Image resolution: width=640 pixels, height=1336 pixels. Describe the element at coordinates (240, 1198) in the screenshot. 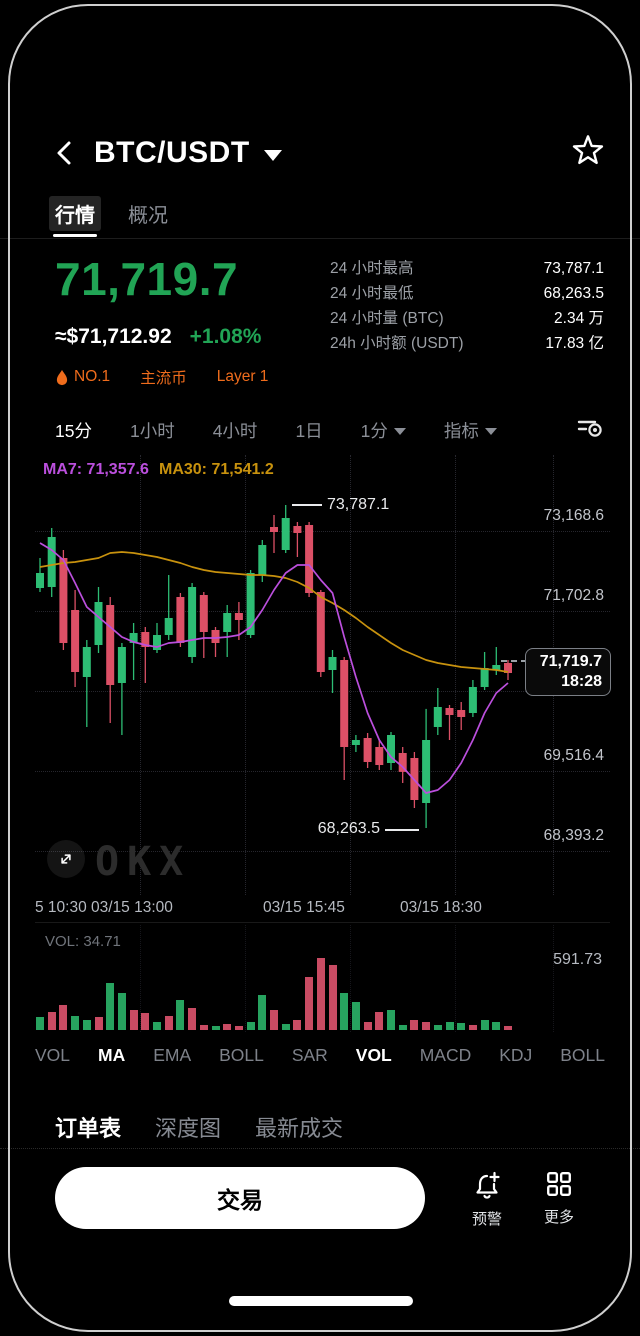

I see `trade-button: 交易` at that location.